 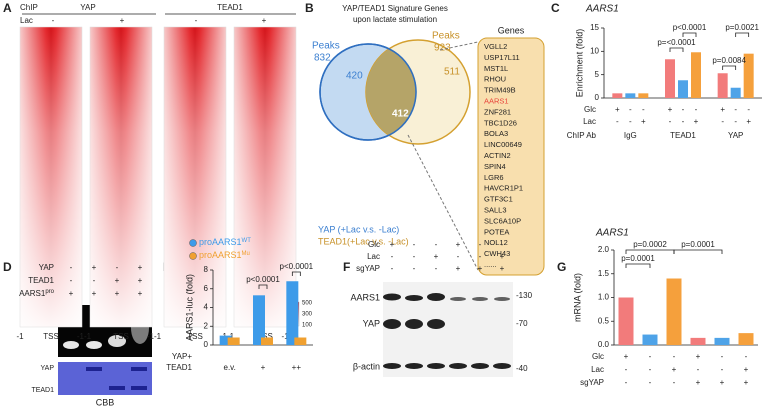 I want to click on lac-label: Lac, so click(x=26, y=20).